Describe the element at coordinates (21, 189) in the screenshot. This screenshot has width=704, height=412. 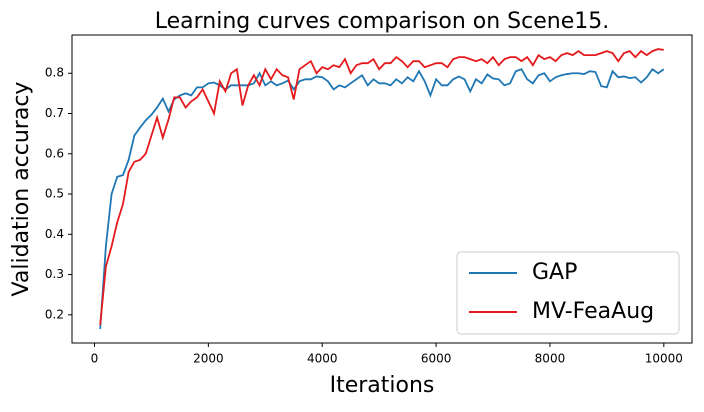
I see `y-axis-label: Validation accuracy` at that location.